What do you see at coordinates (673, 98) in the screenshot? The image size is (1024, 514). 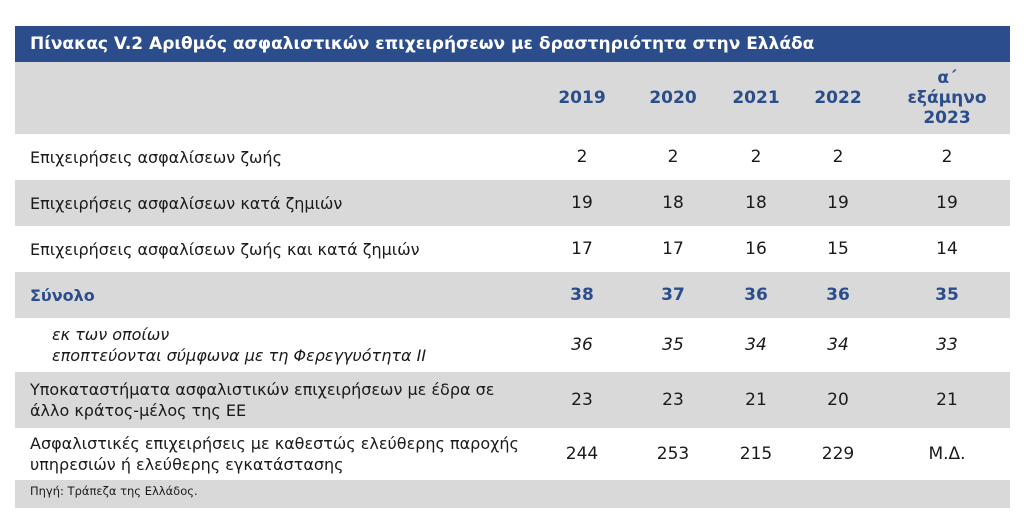 I see `column-header-2020: 2020` at bounding box center [673, 98].